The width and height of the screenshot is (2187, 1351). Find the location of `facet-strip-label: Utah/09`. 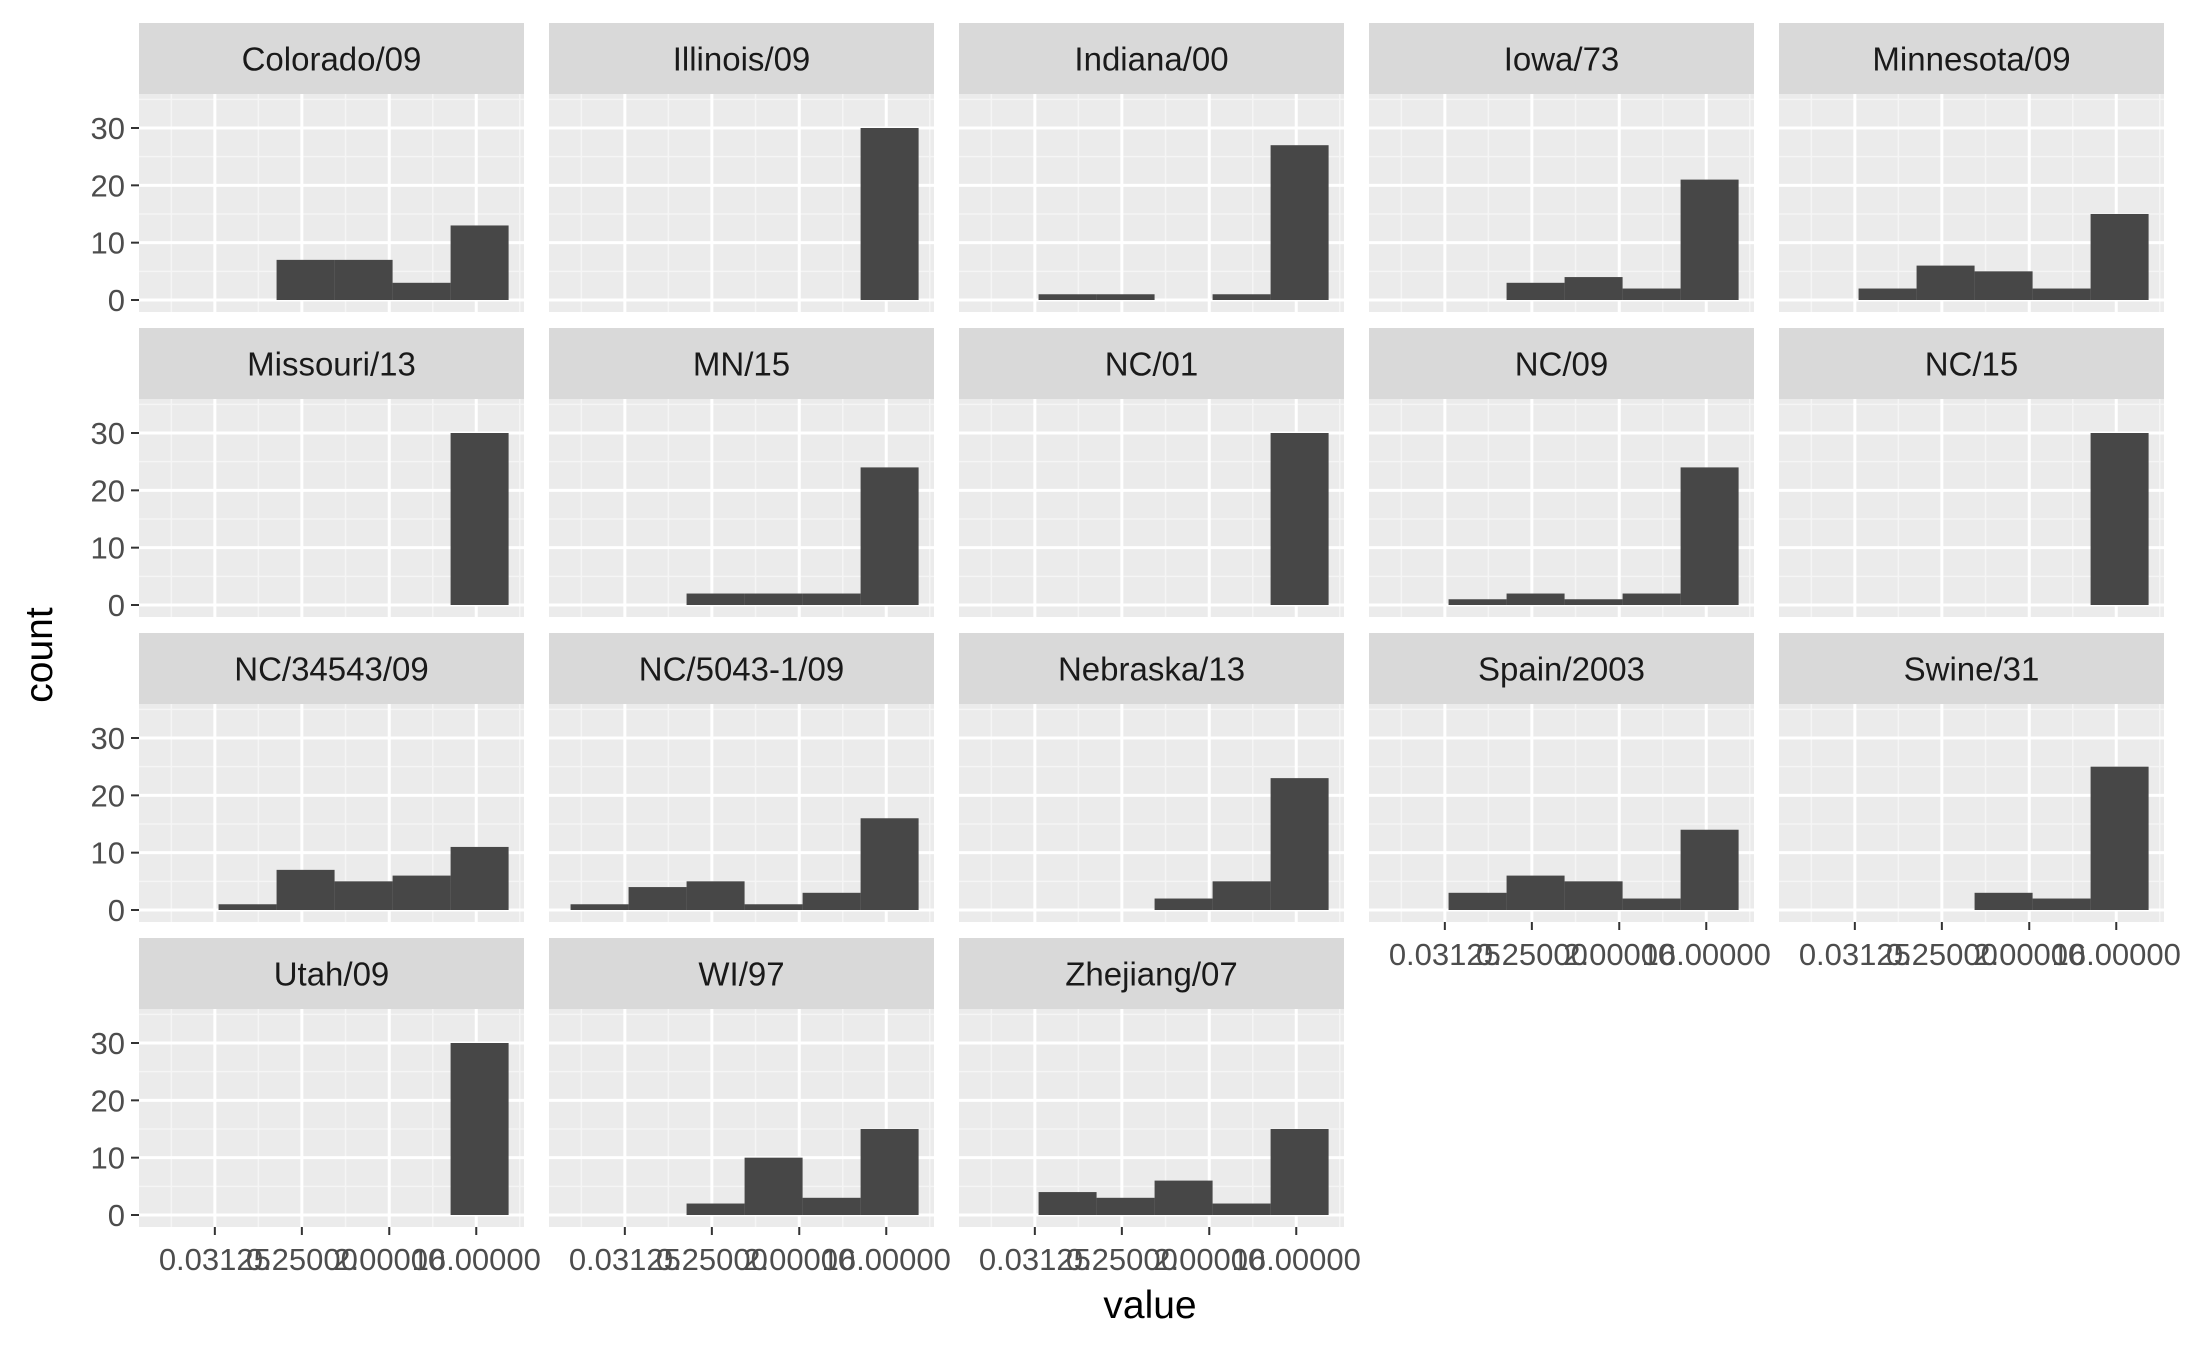

facet-strip-label: Utah/09 is located at coordinates (332, 974).